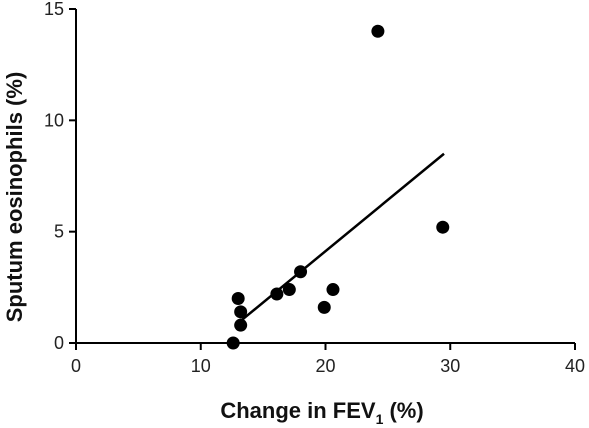 The image size is (589, 428). Describe the element at coordinates (59, 232) in the screenshot. I see `y-tick-label: 5` at that location.